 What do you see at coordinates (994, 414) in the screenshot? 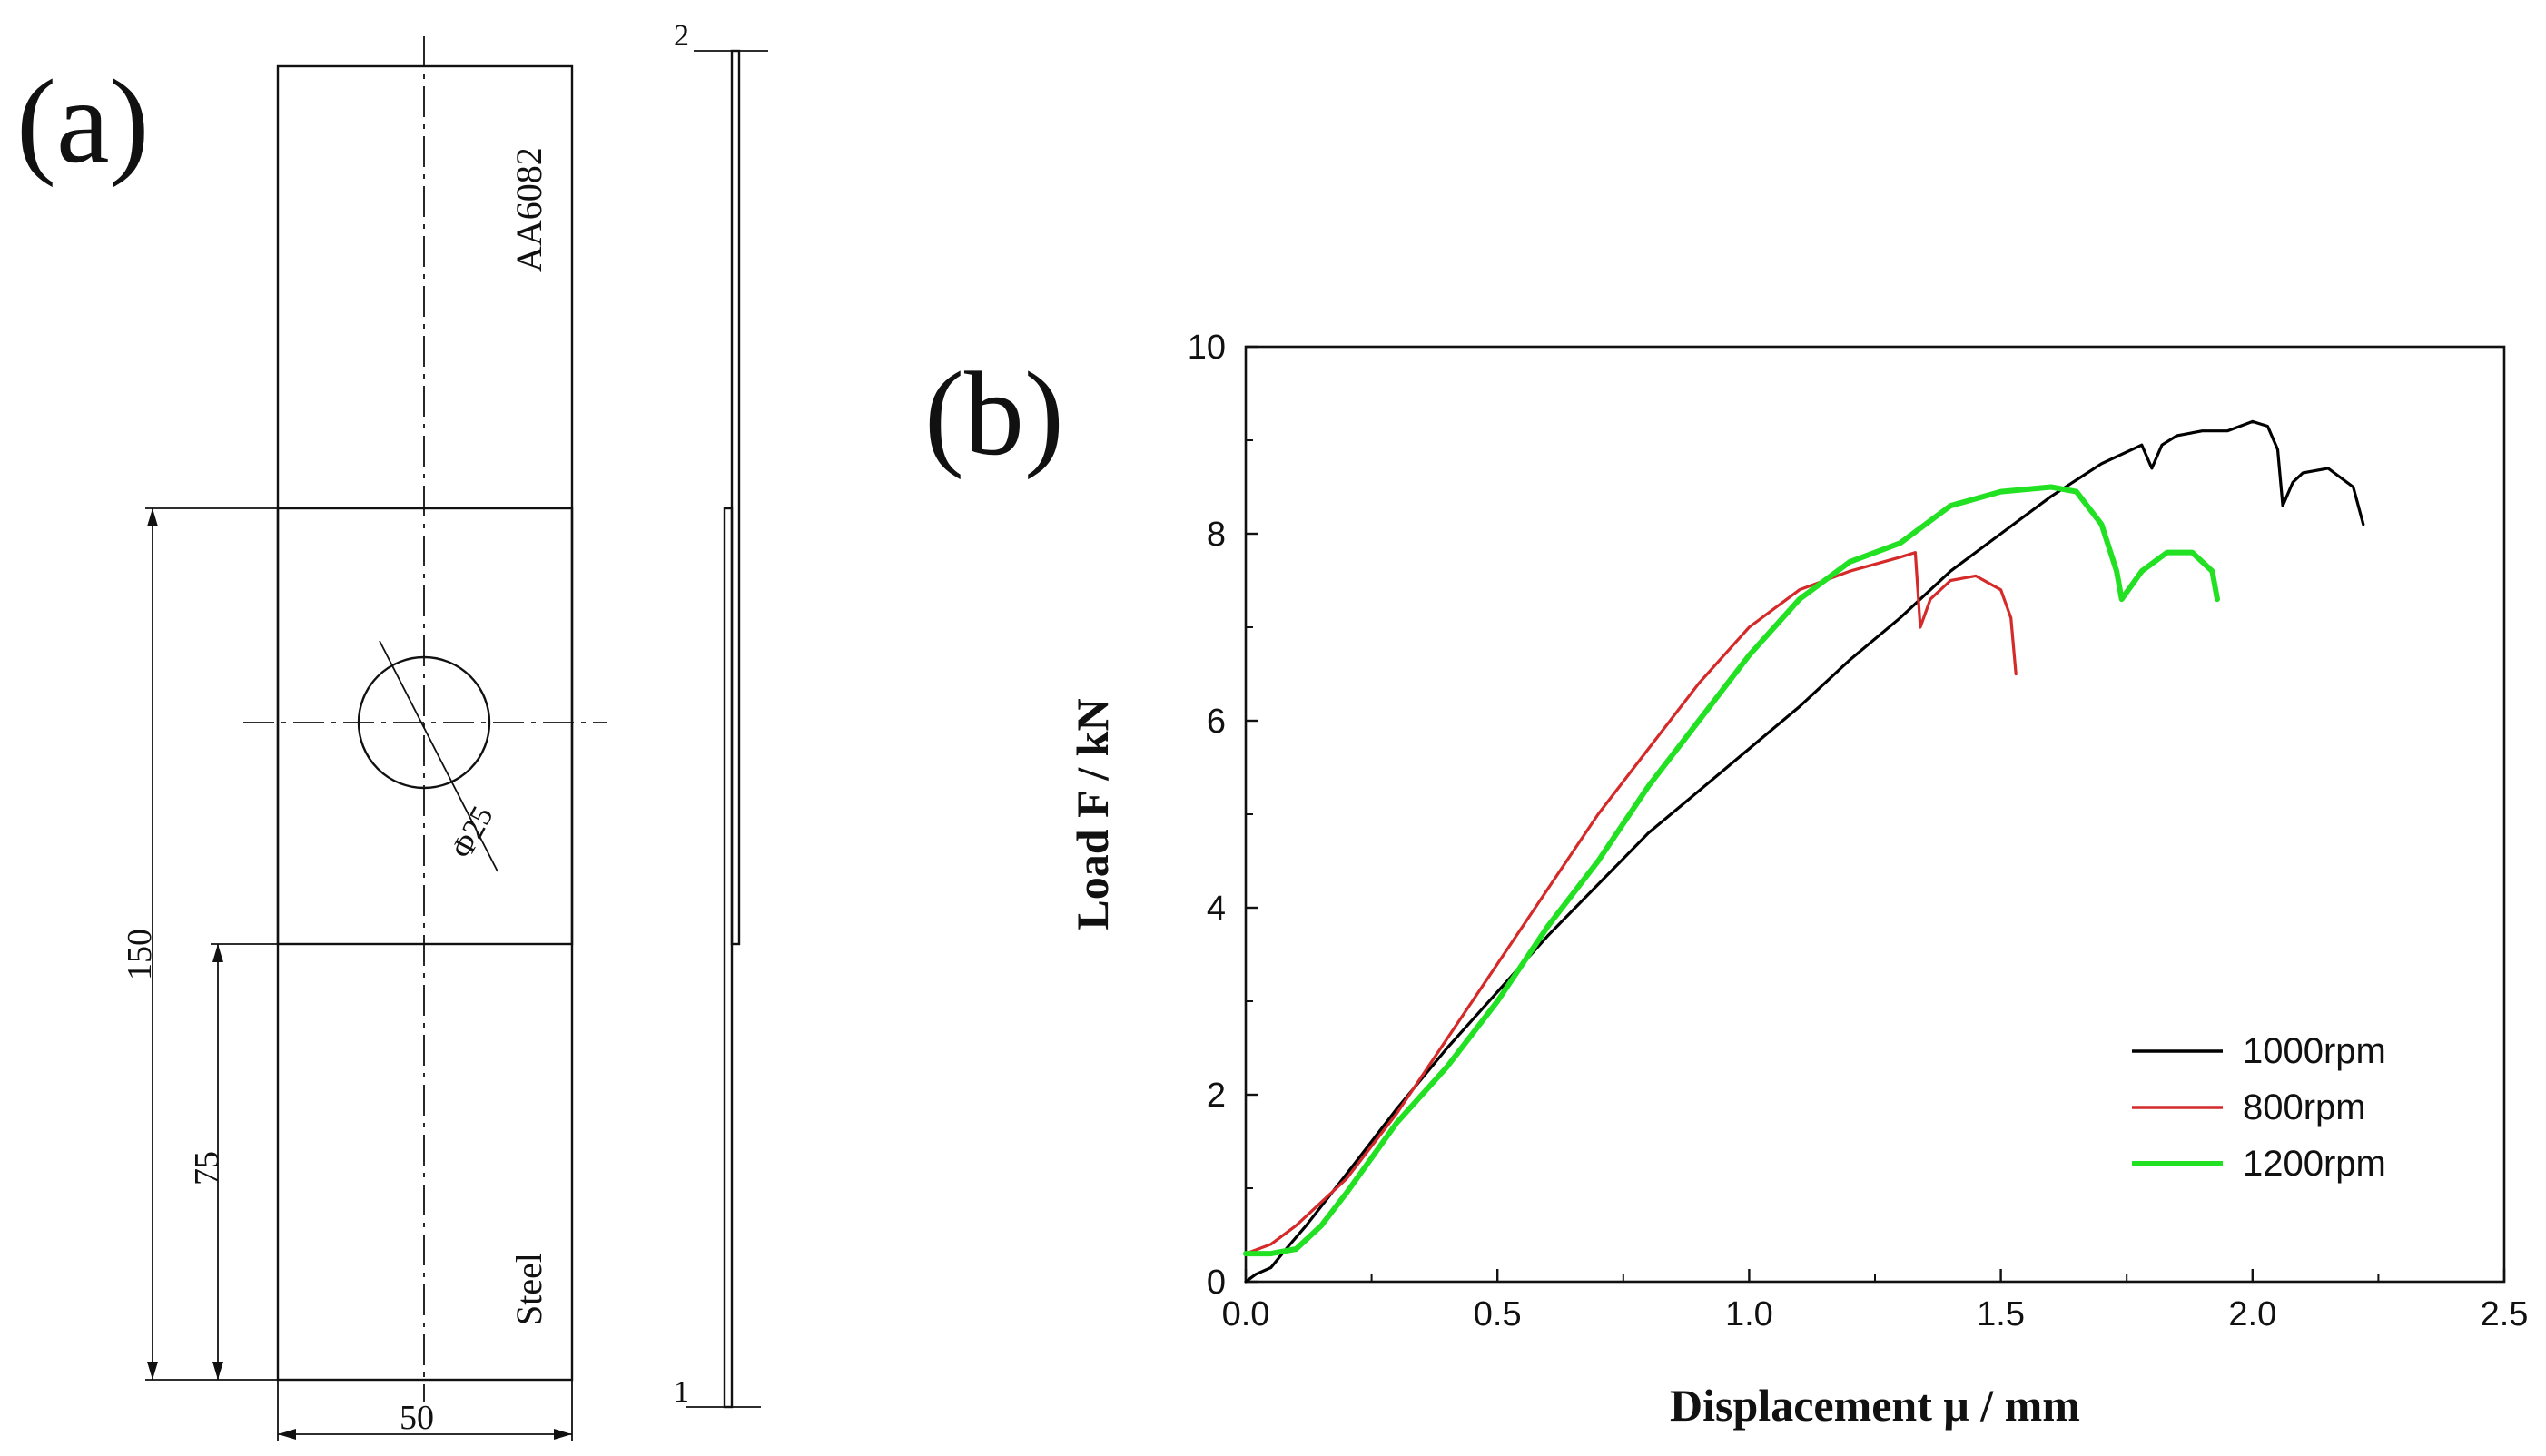
I see `panel-b-label: (b)` at bounding box center [994, 414].